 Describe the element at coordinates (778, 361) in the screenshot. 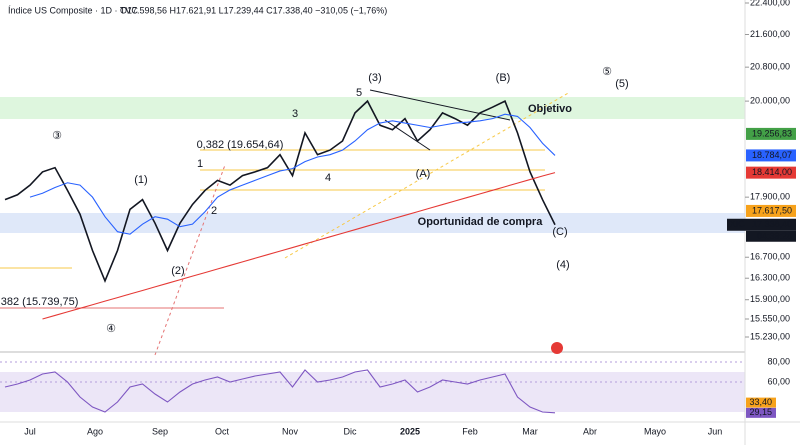

I see `y-tick-label: 80,00` at that location.